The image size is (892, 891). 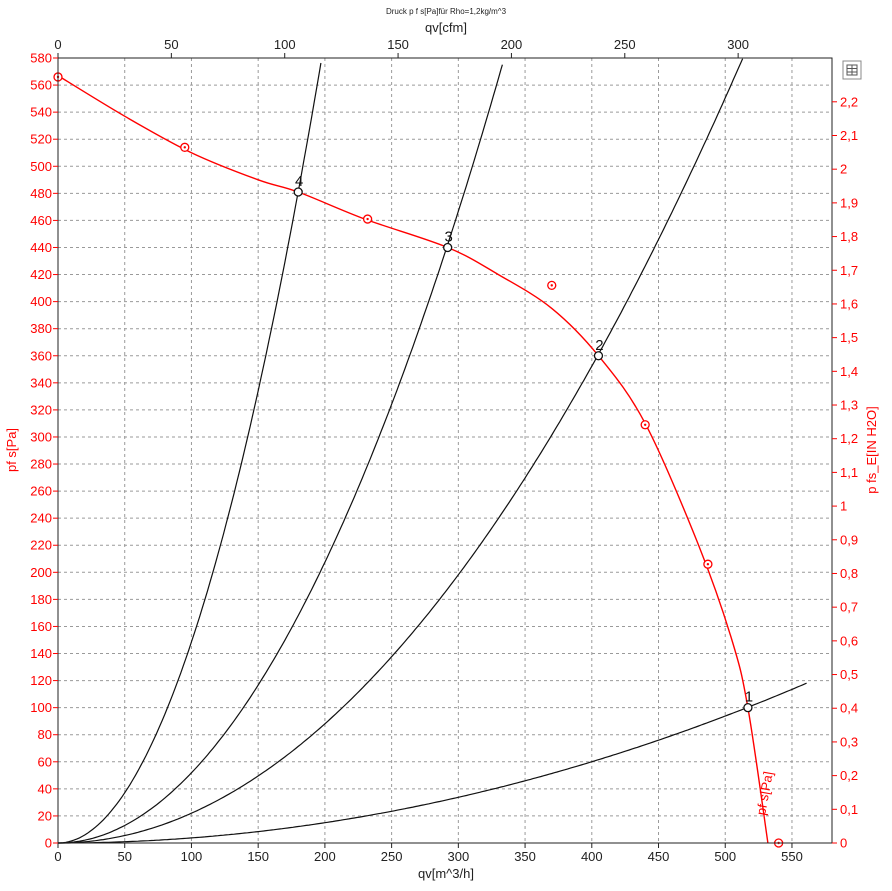 I want to click on y2-tick-label: 0,3, so click(x=849, y=741).